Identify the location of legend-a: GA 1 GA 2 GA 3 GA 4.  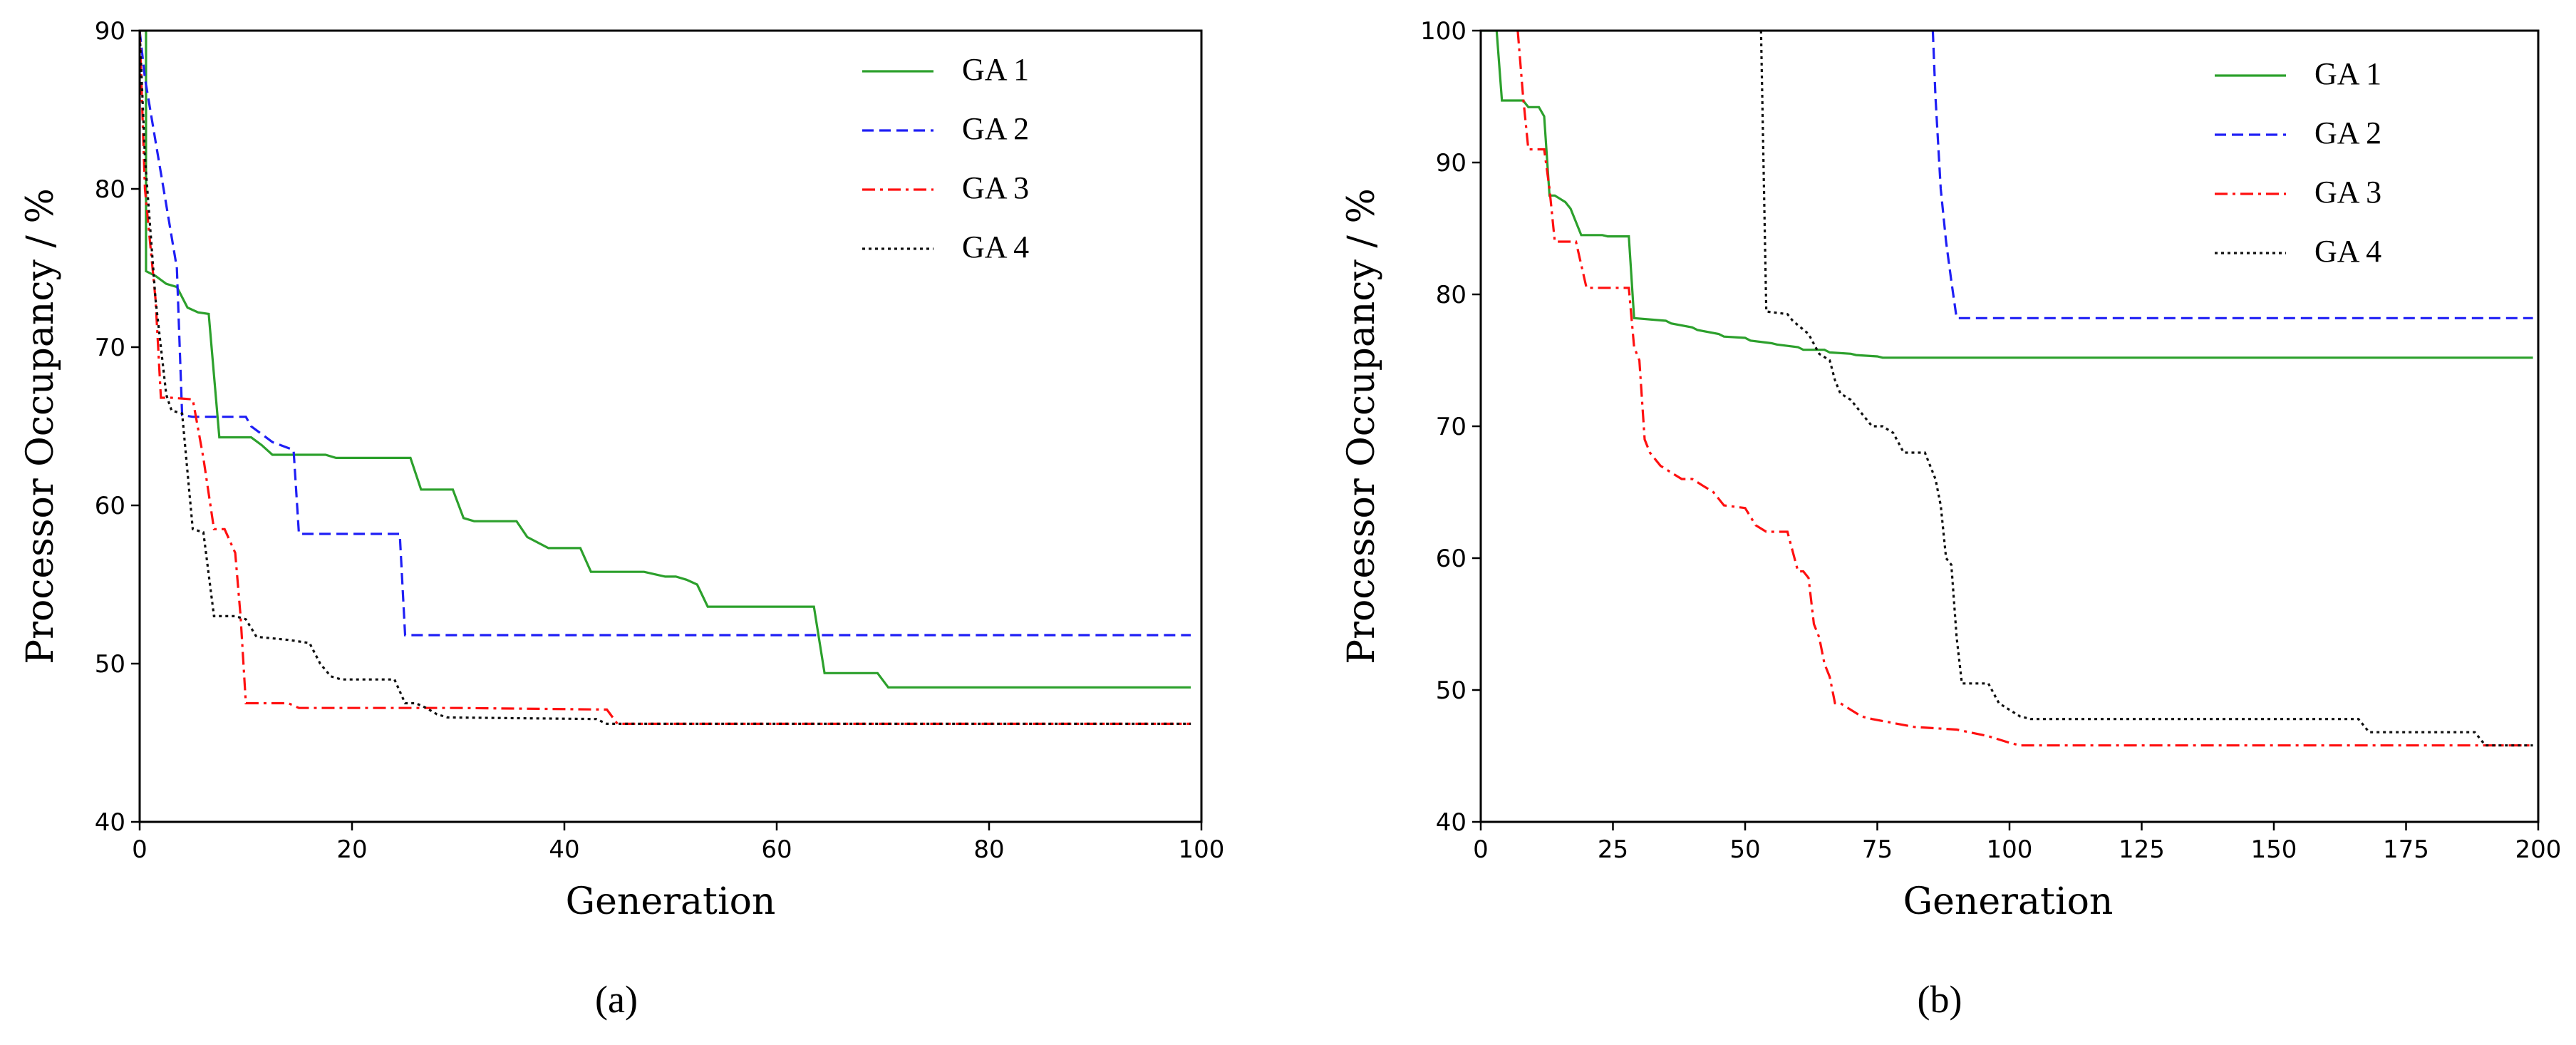
(946, 158).